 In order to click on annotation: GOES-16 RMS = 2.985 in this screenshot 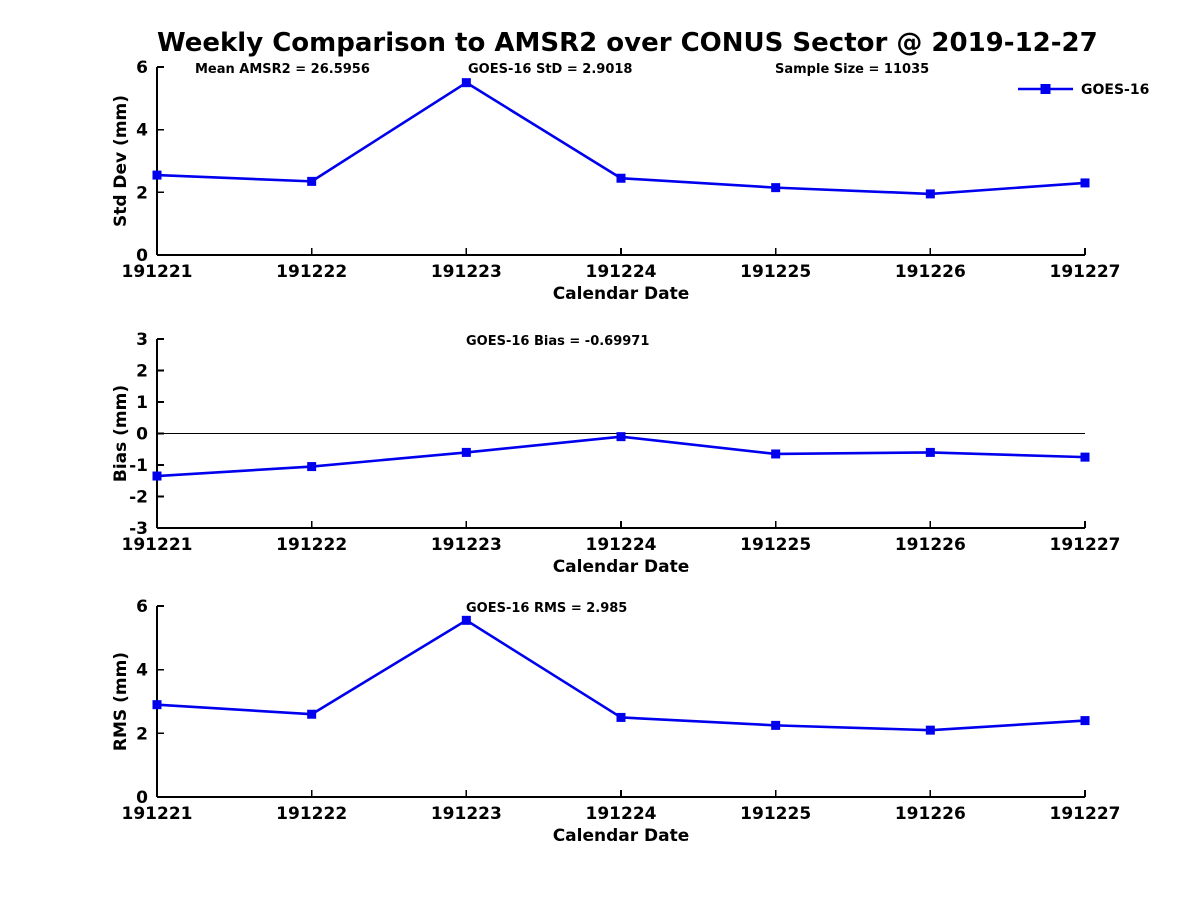, I will do `click(546, 608)`.